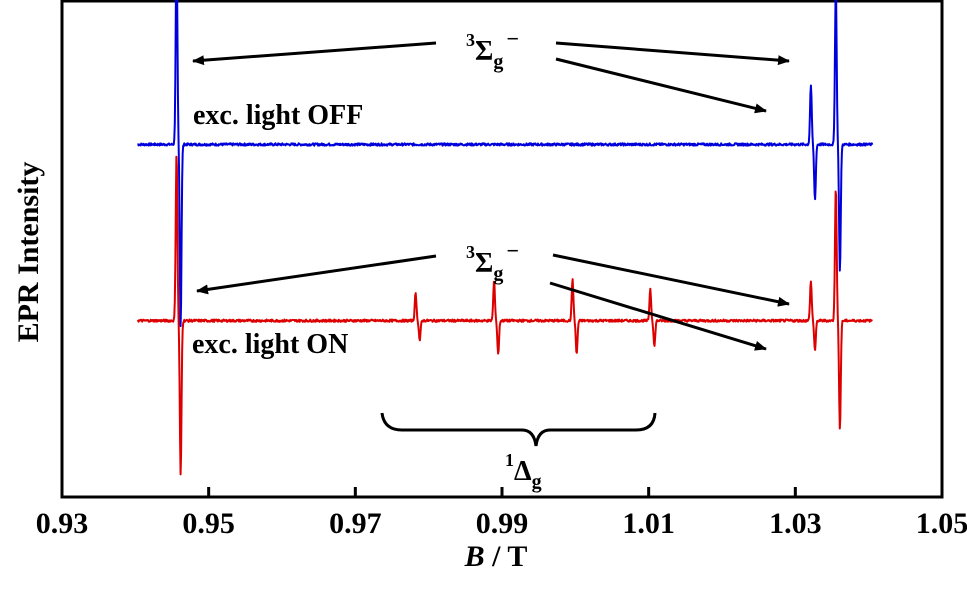 This screenshot has width=967, height=594. What do you see at coordinates (671, 280) in the screenshot?
I see `arrow-on-right-a` at bounding box center [671, 280].